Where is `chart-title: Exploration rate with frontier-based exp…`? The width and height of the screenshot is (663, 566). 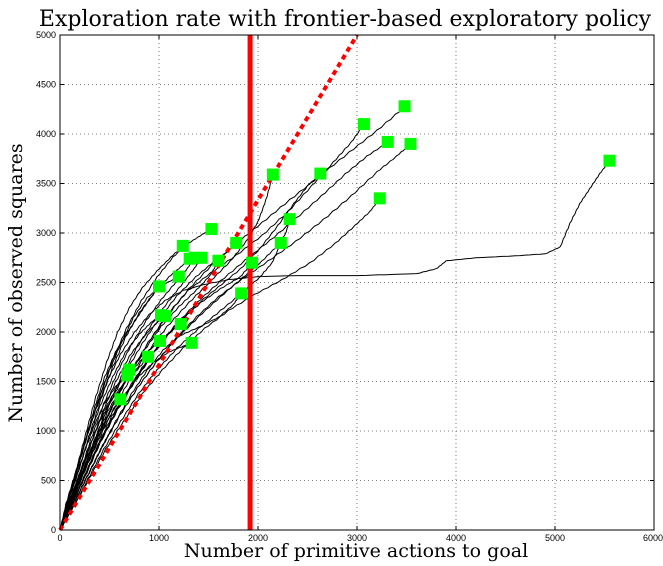
chart-title: Exploration rate with frontier-based exp… is located at coordinates (345, 19).